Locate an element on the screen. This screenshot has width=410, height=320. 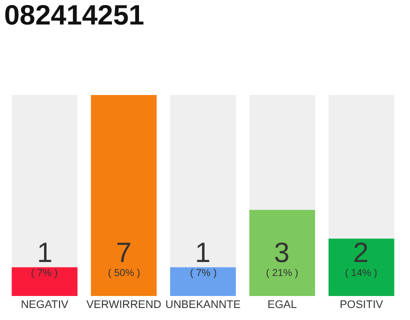
chart-title: 082414251 is located at coordinates (74, 15).